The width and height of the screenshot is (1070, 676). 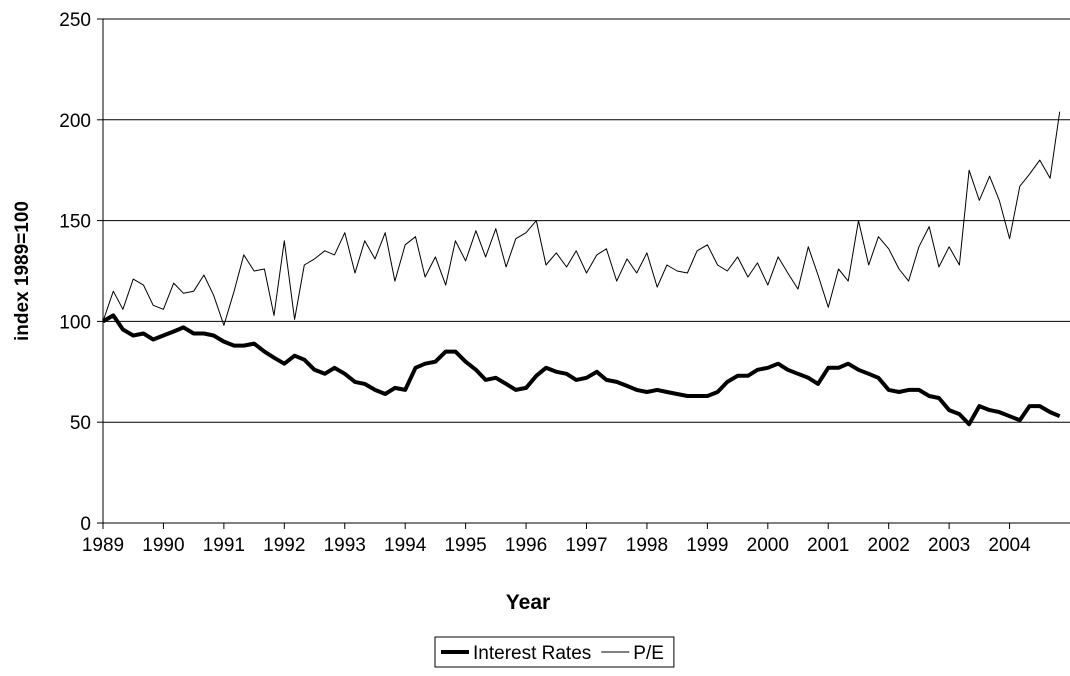 What do you see at coordinates (75, 20) in the screenshot?
I see `y-tick-label: 250` at bounding box center [75, 20].